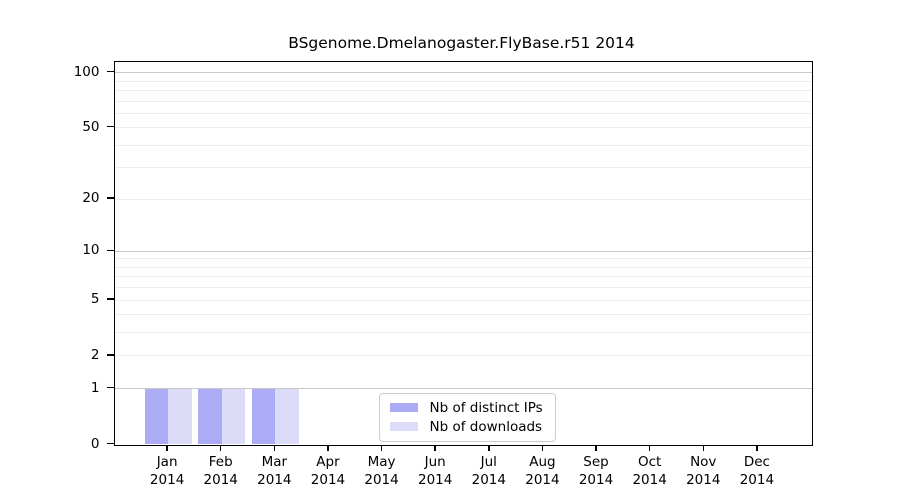 Image resolution: width=900 pixels, height=500 pixels. I want to click on y-tick-label: 100, so click(86, 71).